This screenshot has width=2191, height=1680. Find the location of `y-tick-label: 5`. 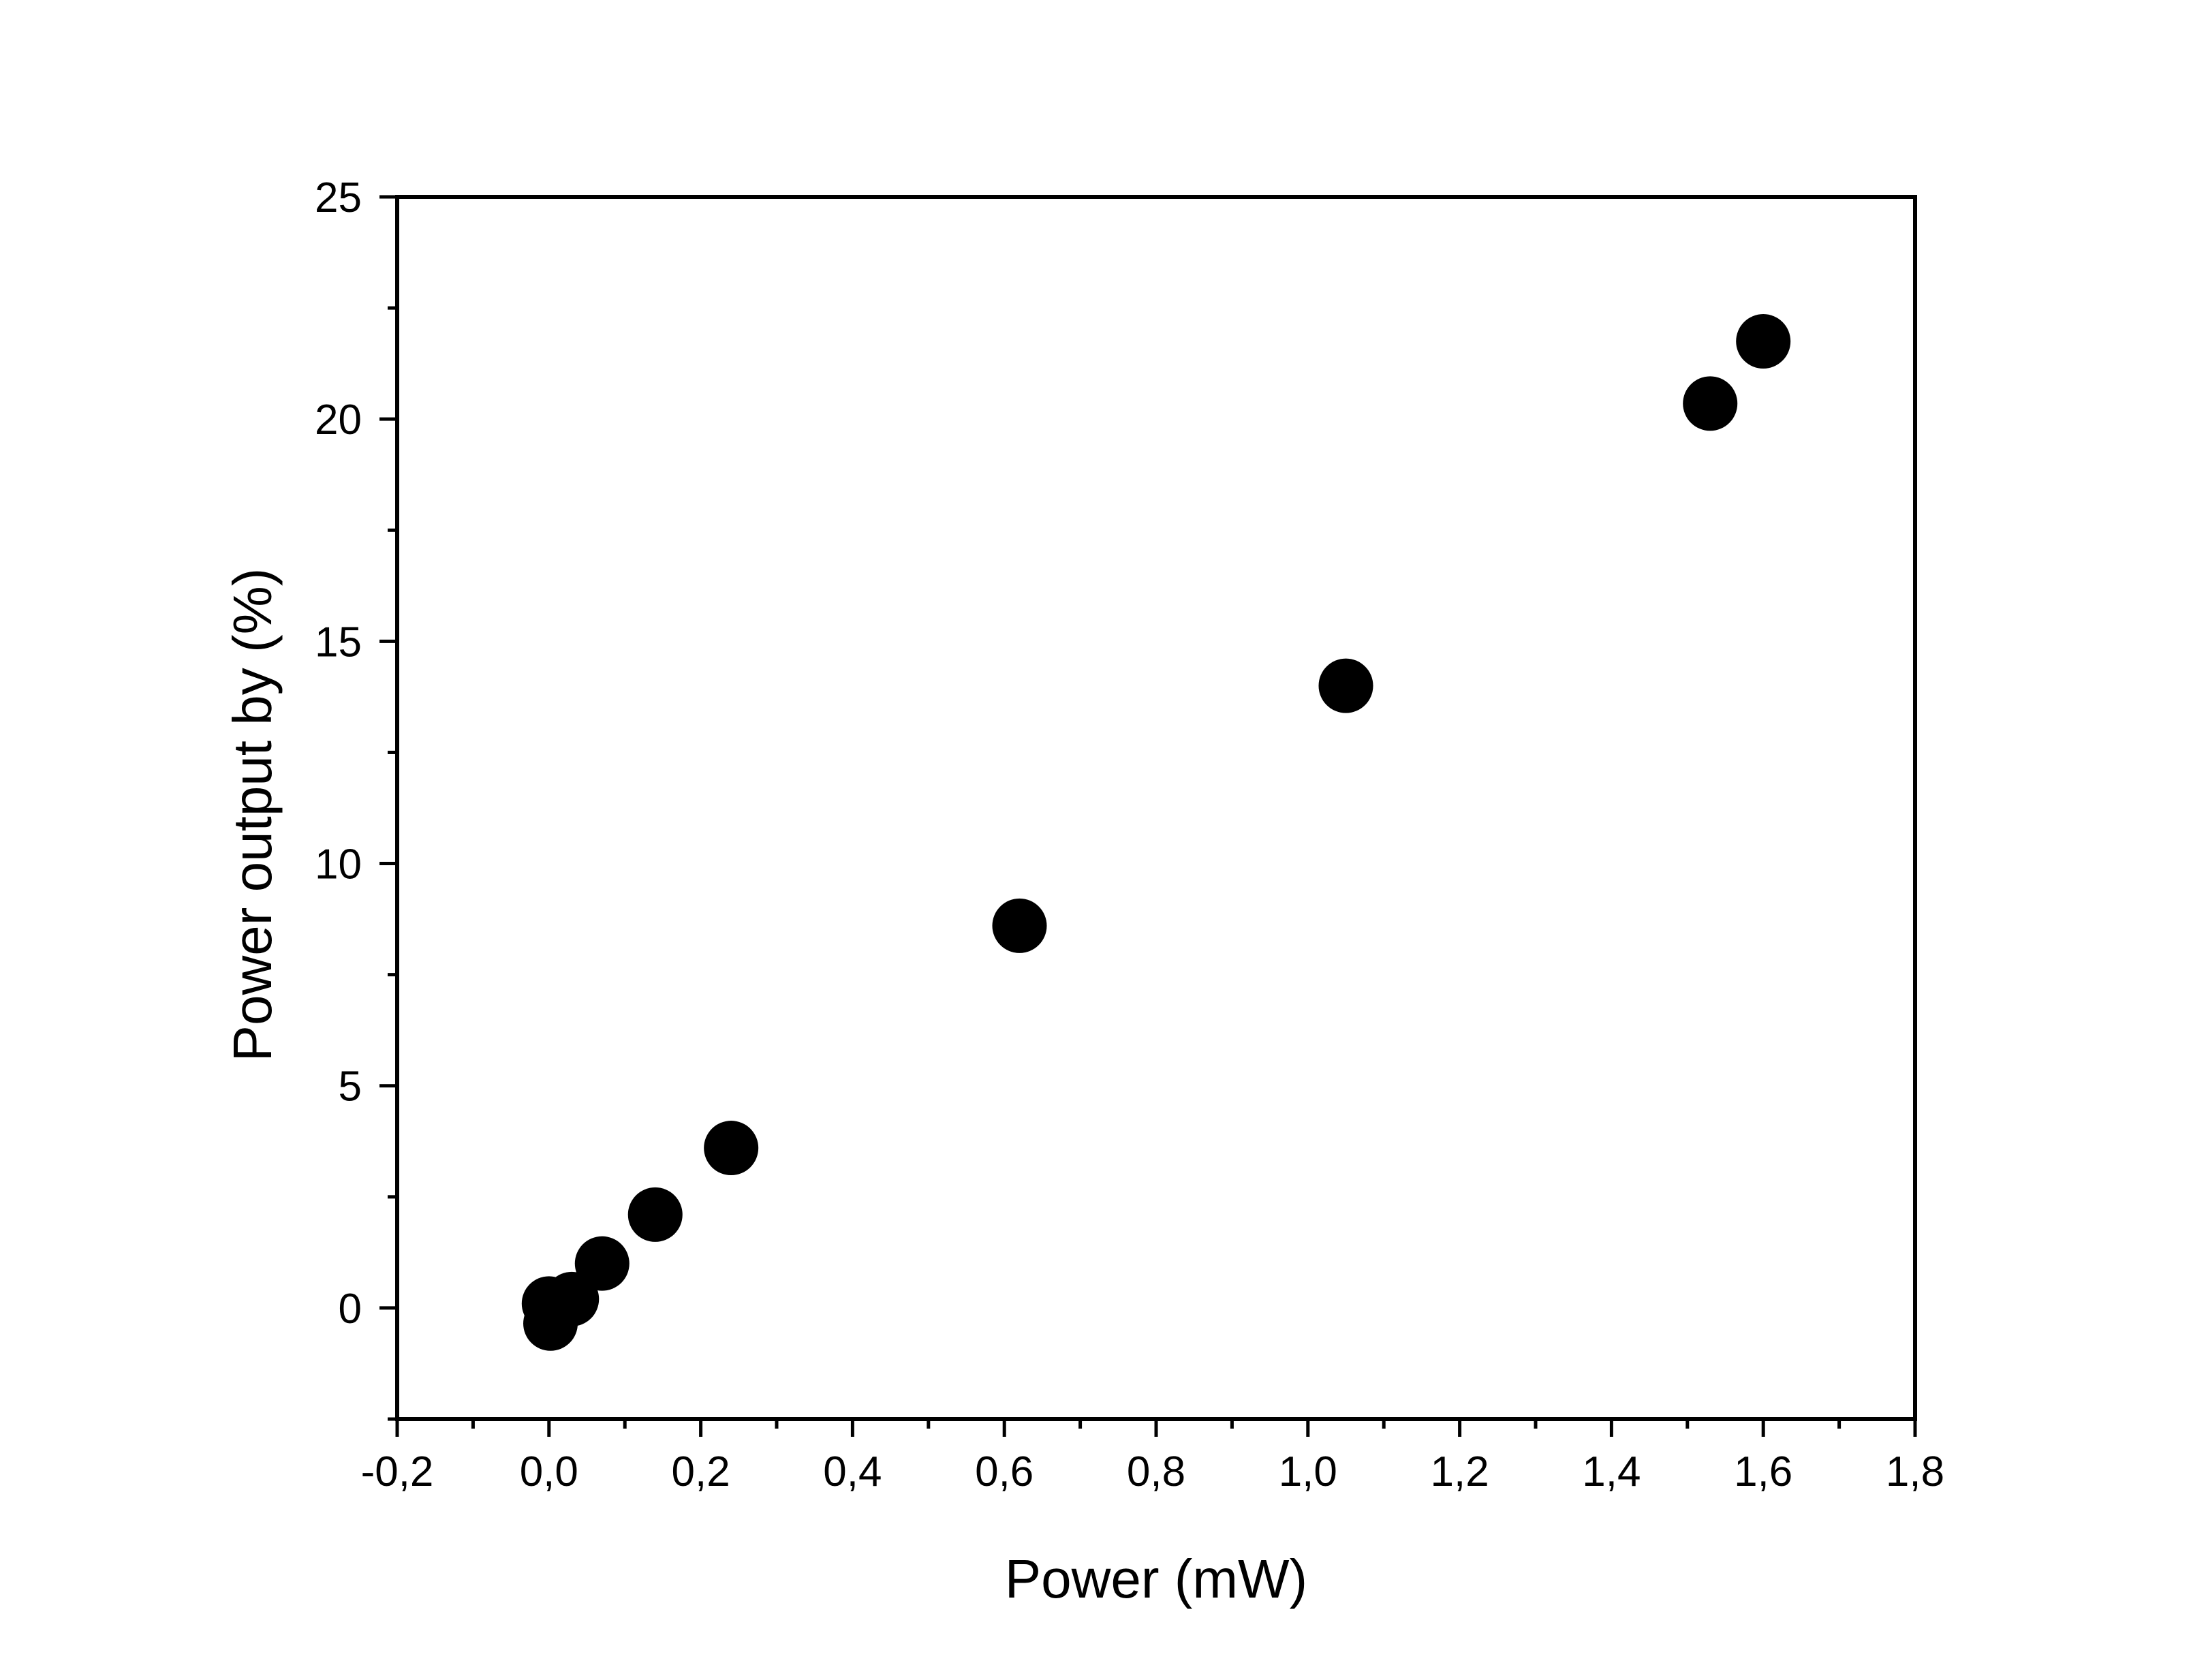

y-tick-label: 5 is located at coordinates (350, 1086).